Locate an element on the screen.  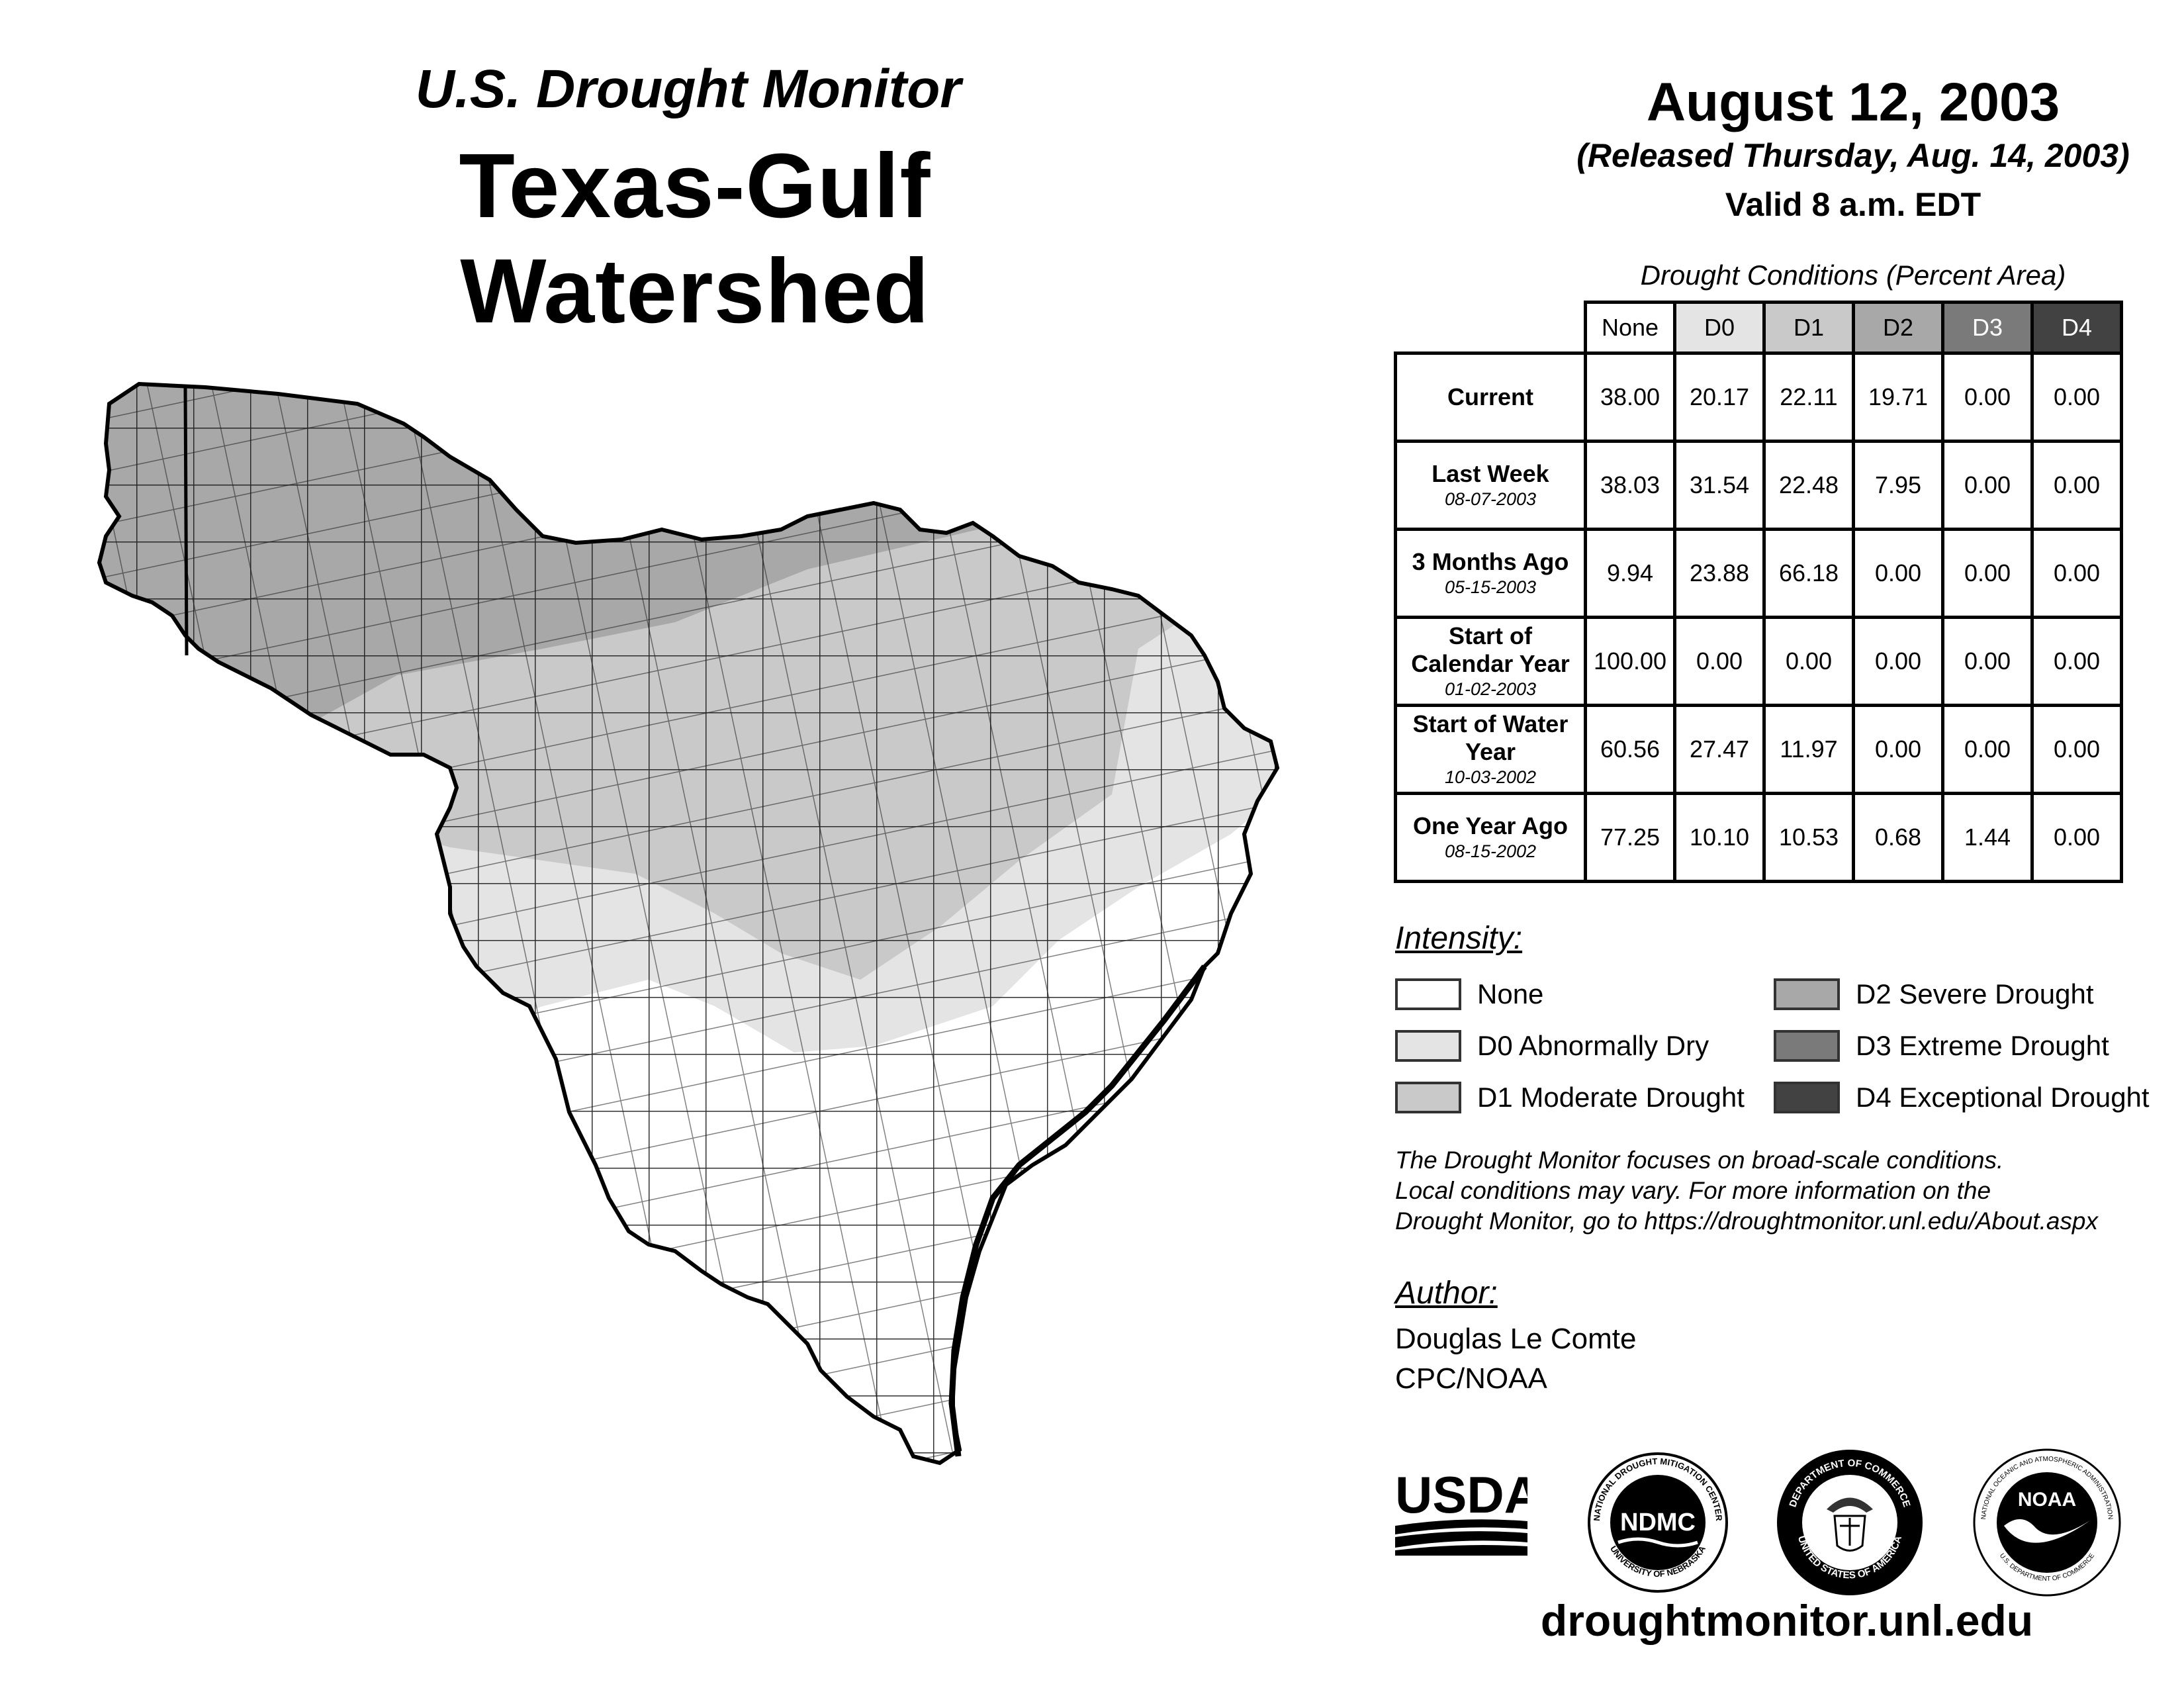
table-cell: 23.88 is located at coordinates (1720, 573).